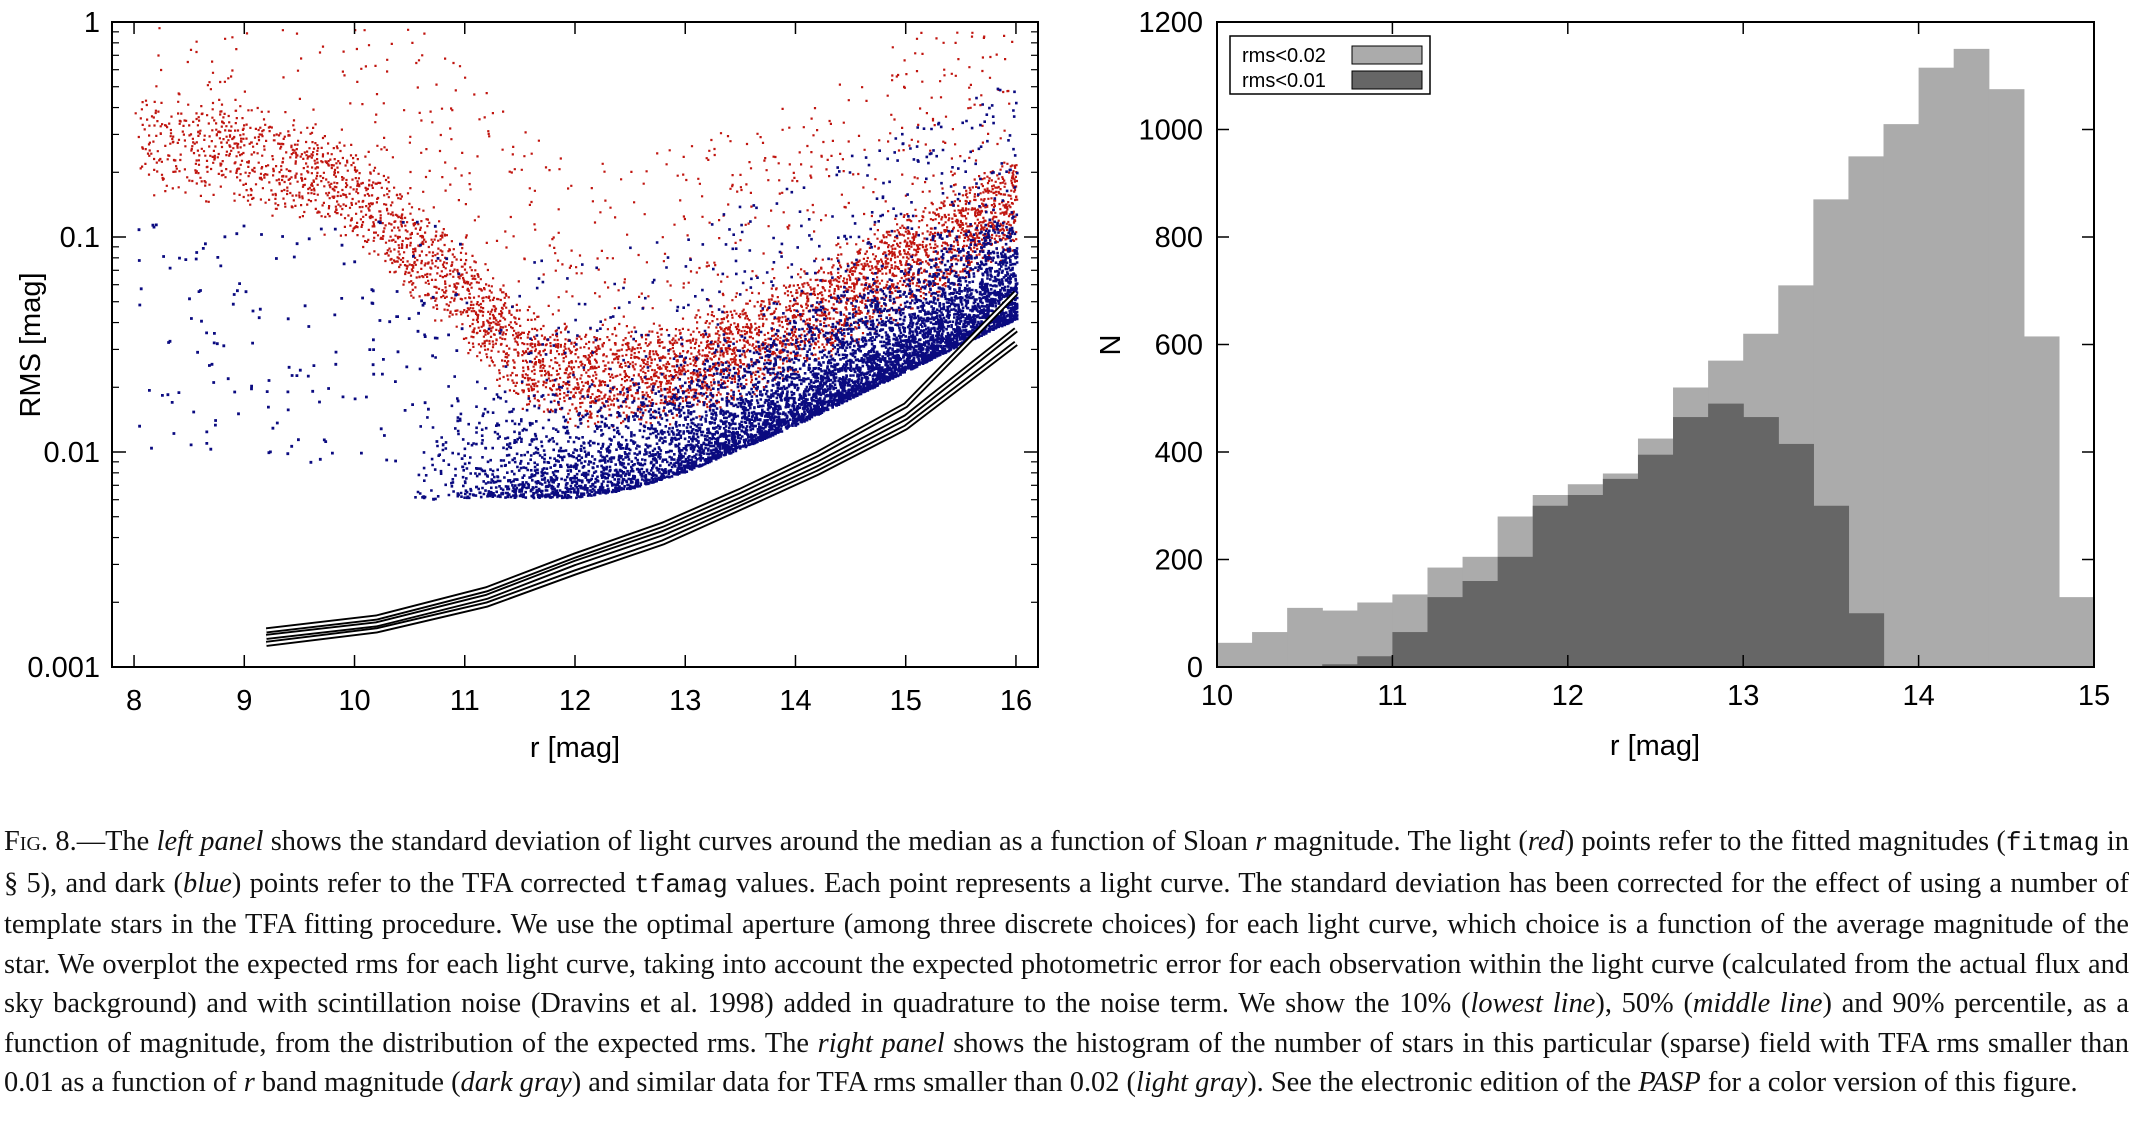 The image size is (2137, 1142). Describe the element at coordinates (1669, 1082) in the screenshot. I see `caption-italic: PASP` at that location.